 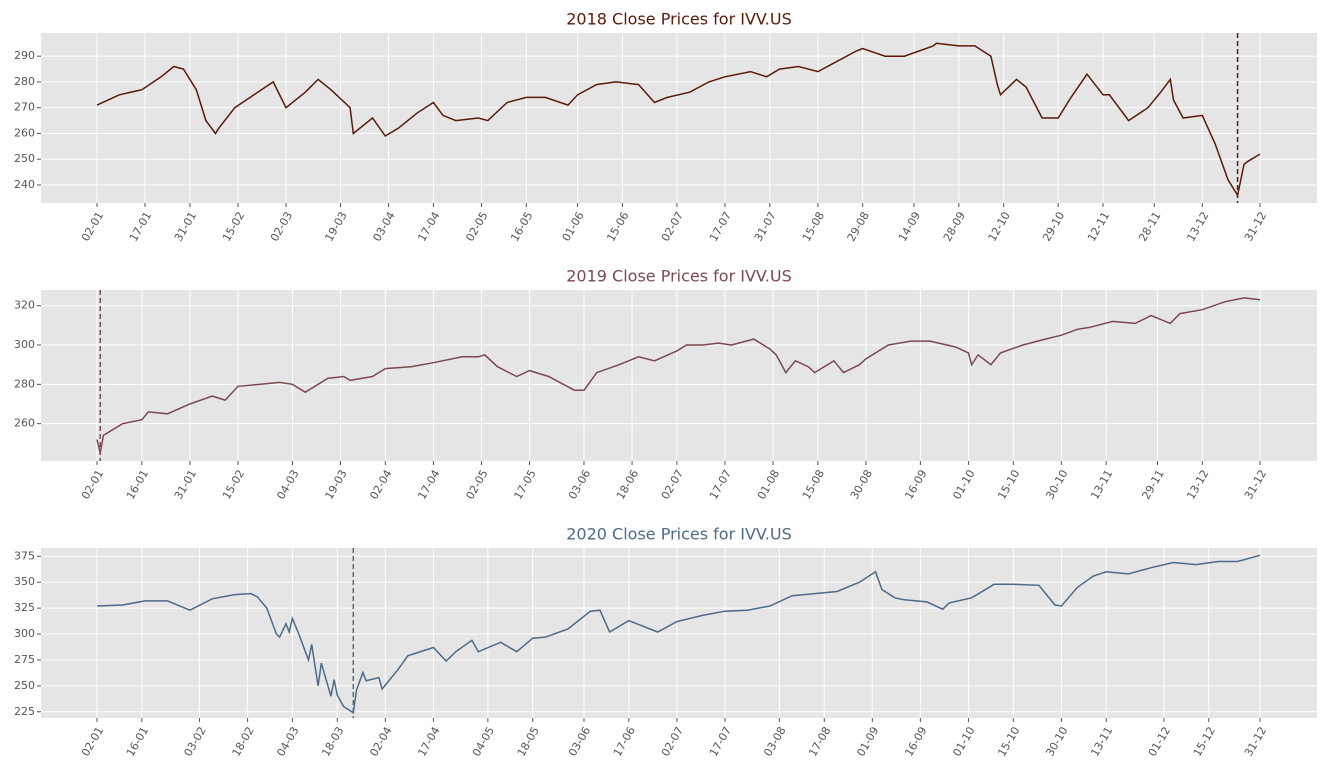 I want to click on x-tick-label: 03-04, so click(x=384, y=227).